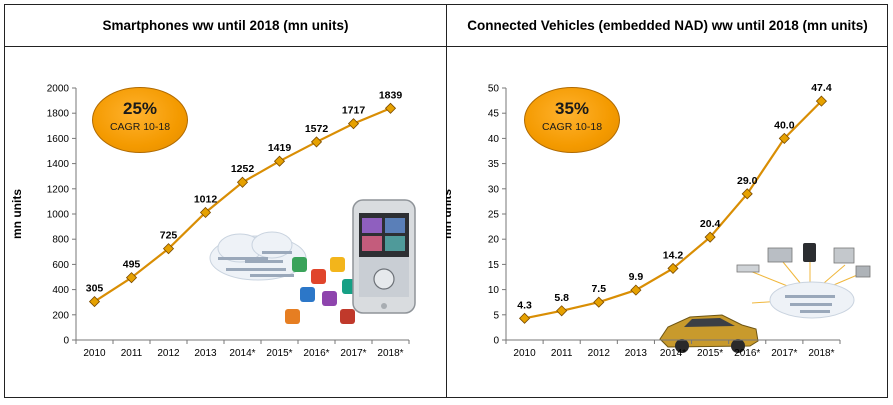  What do you see at coordinates (354, 111) in the screenshot?
I see `data-label: 1717` at bounding box center [354, 111].